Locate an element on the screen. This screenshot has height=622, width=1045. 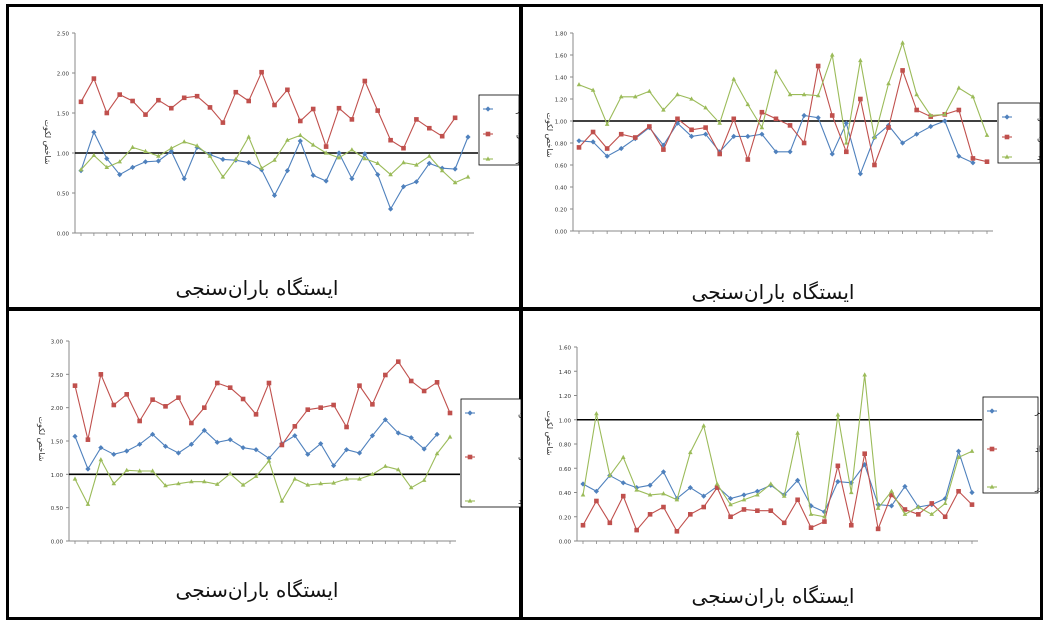
y-tick-label: 0.50 is located at coordinates (63, 195).